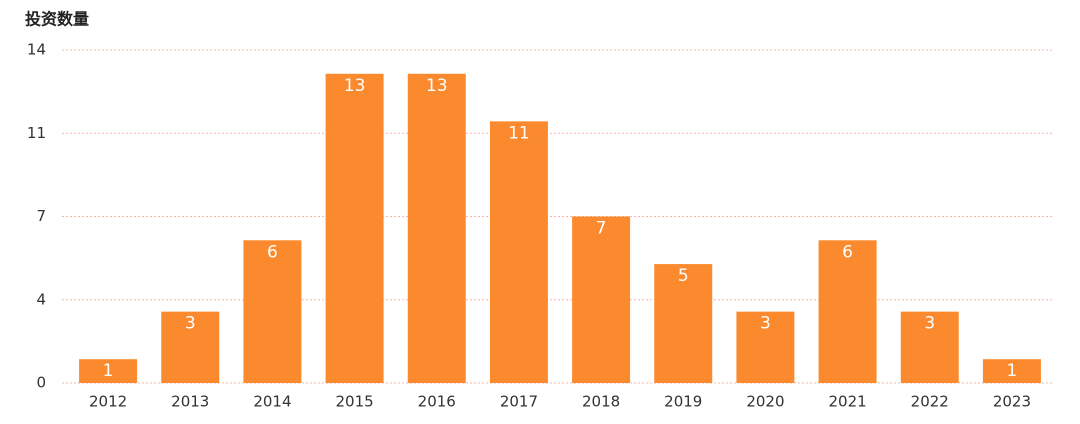 This screenshot has width=1080, height=424. Describe the element at coordinates (519, 133) in the screenshot. I see `value-label: 11` at that location.